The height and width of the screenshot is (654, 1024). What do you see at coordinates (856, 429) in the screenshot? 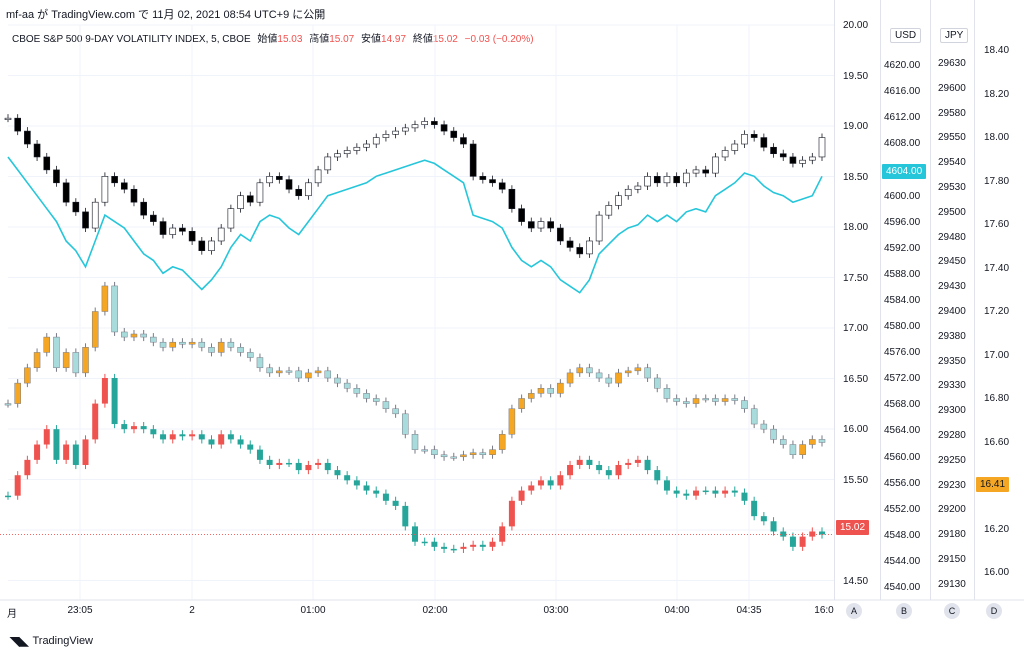
I see `vix-tick: 16.00` at bounding box center [856, 429].